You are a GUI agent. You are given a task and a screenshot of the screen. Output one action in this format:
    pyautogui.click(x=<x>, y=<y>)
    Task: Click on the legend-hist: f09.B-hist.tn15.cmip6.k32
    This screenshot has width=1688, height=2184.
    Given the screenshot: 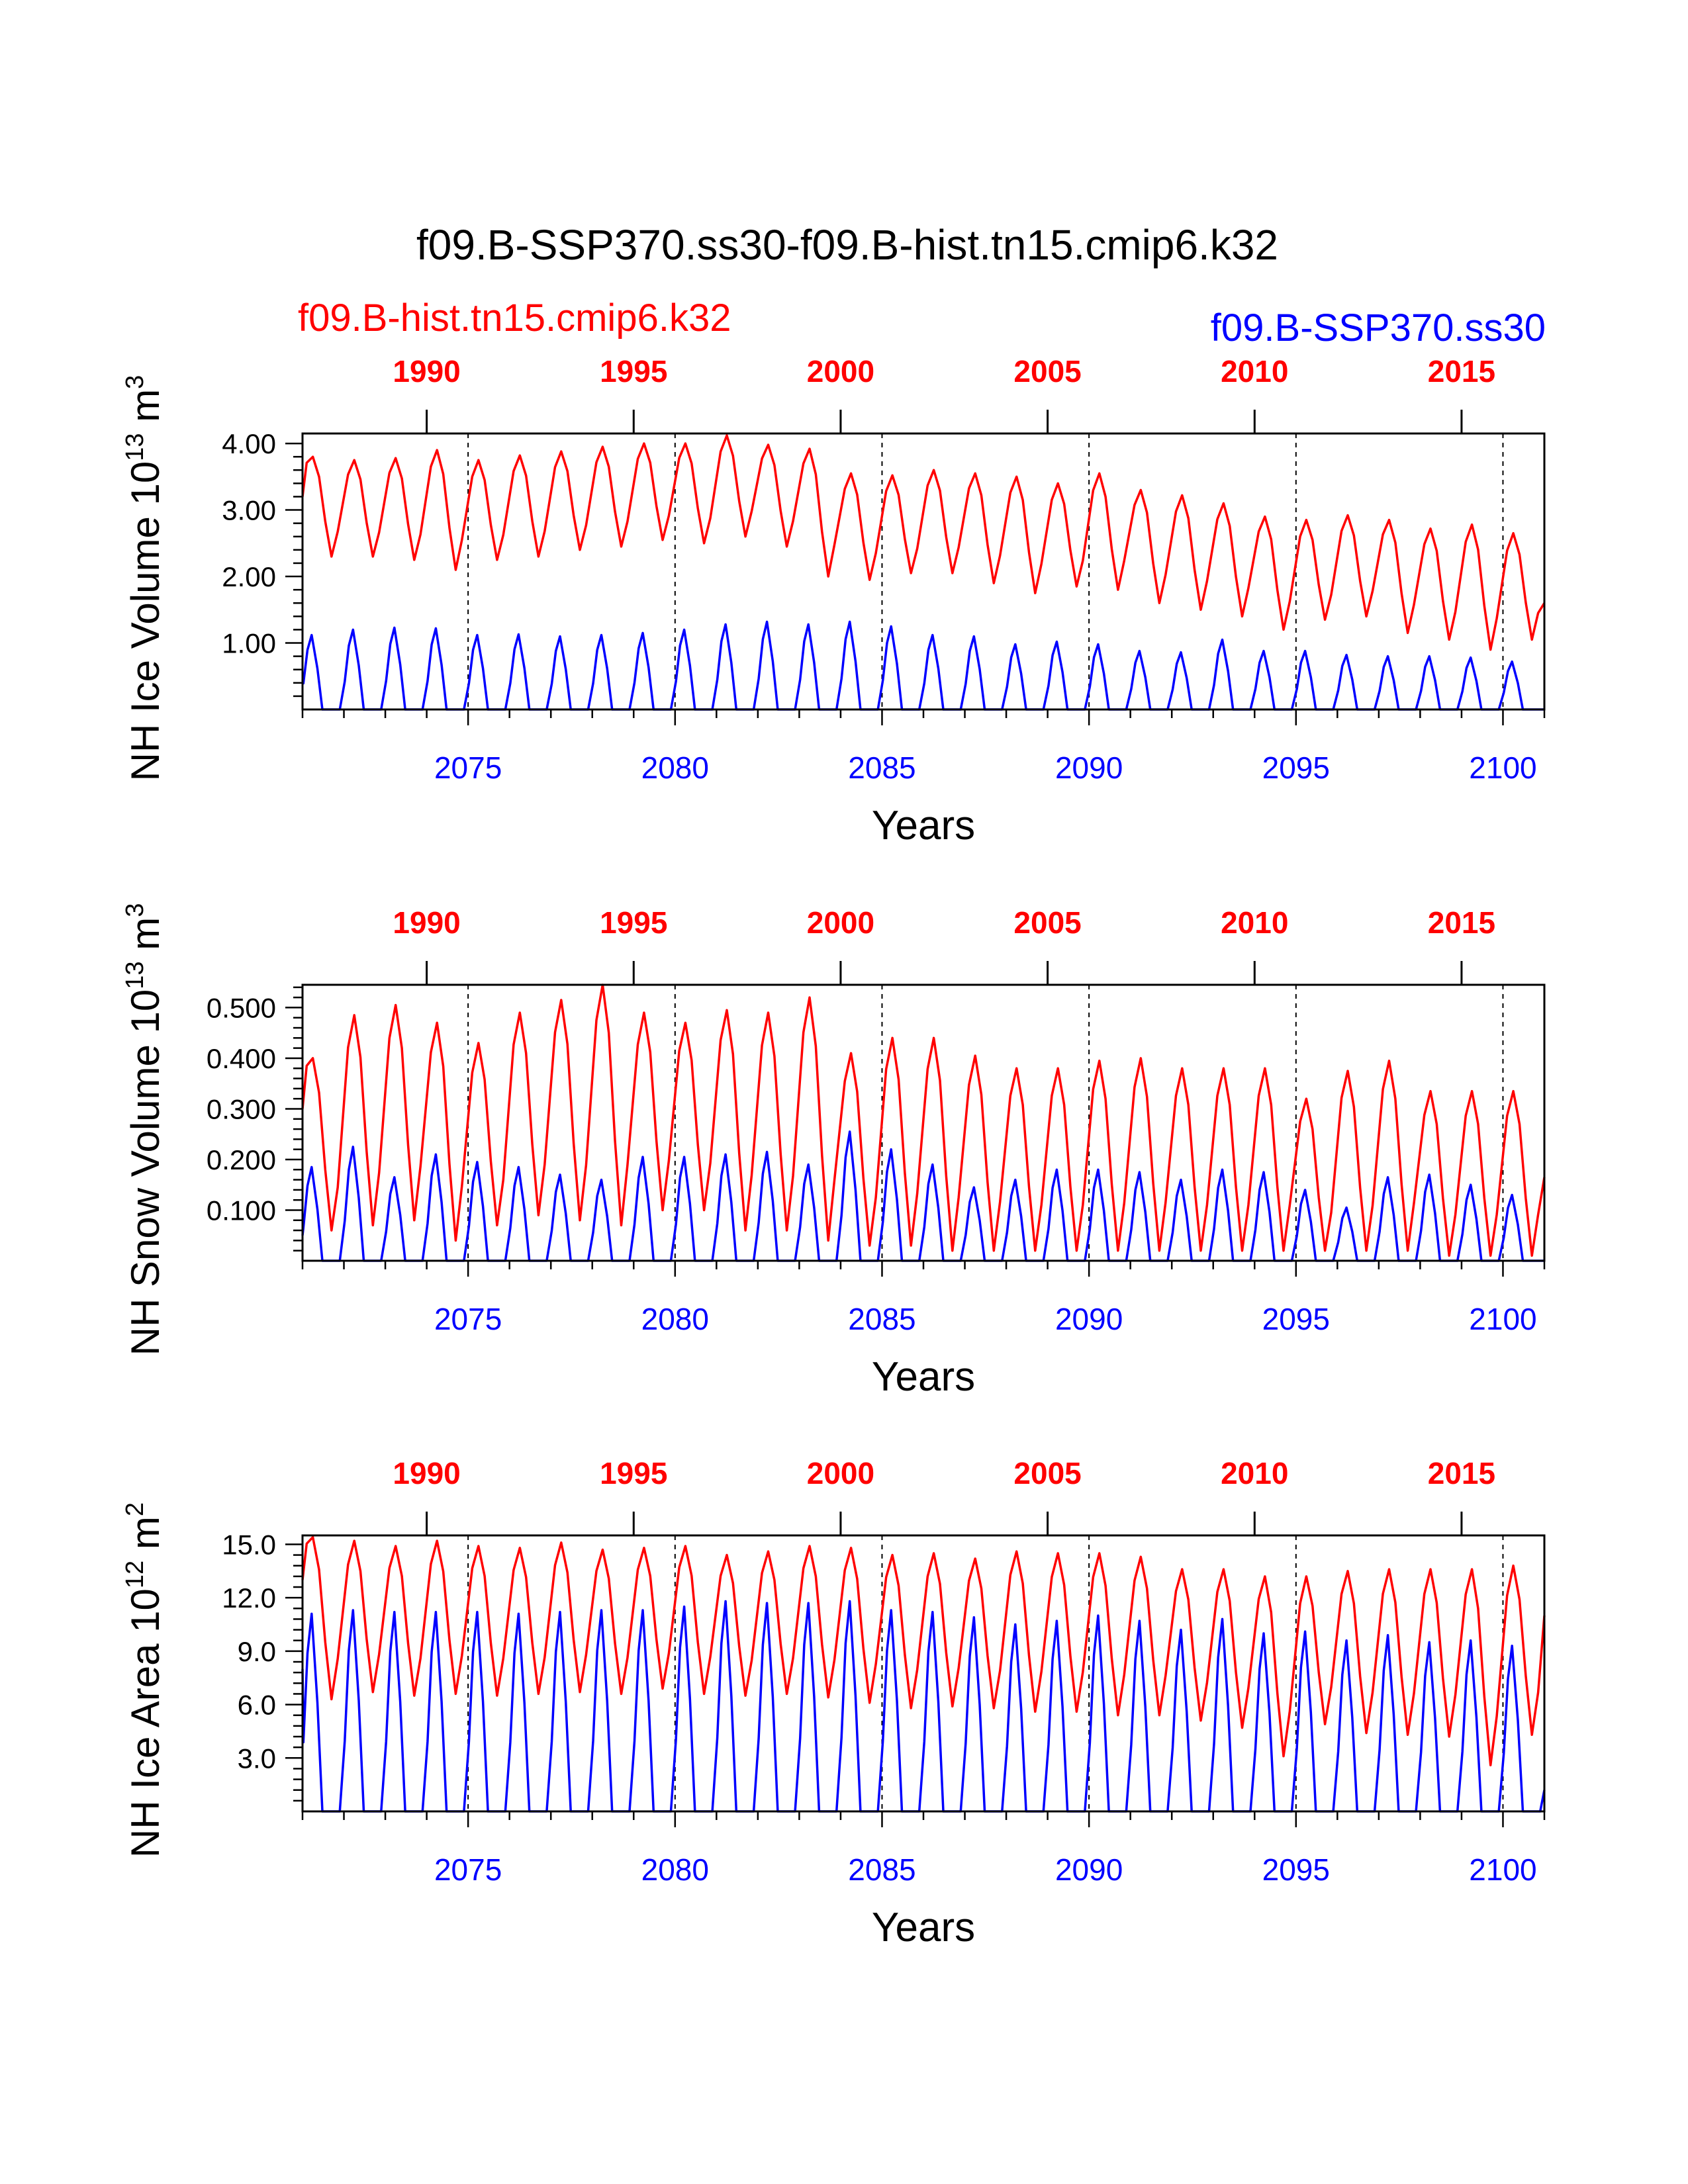 What is the action you would take?
    pyautogui.click(x=514, y=318)
    